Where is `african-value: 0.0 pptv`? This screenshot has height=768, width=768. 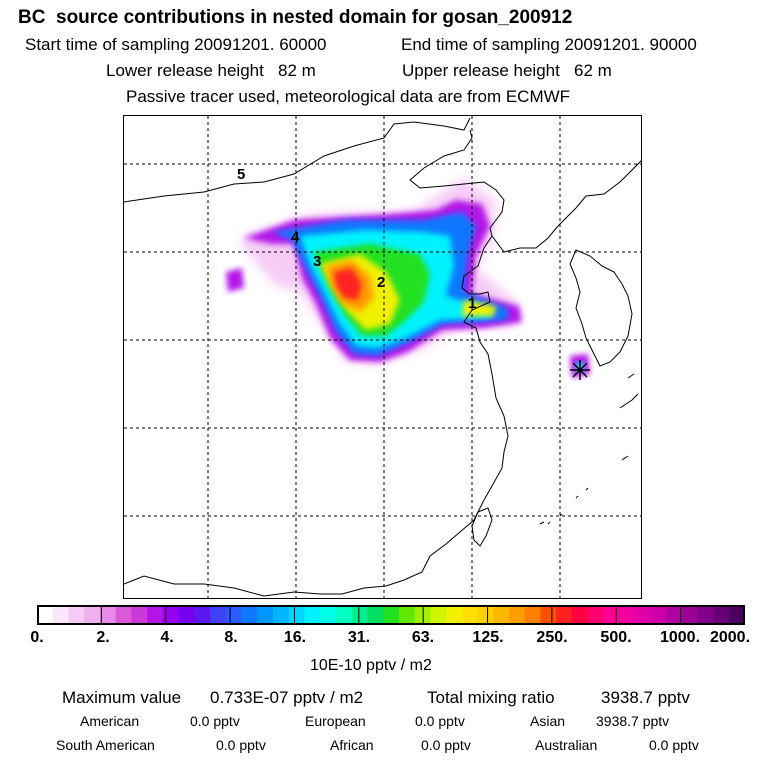 african-value: 0.0 pptv is located at coordinates (446, 745).